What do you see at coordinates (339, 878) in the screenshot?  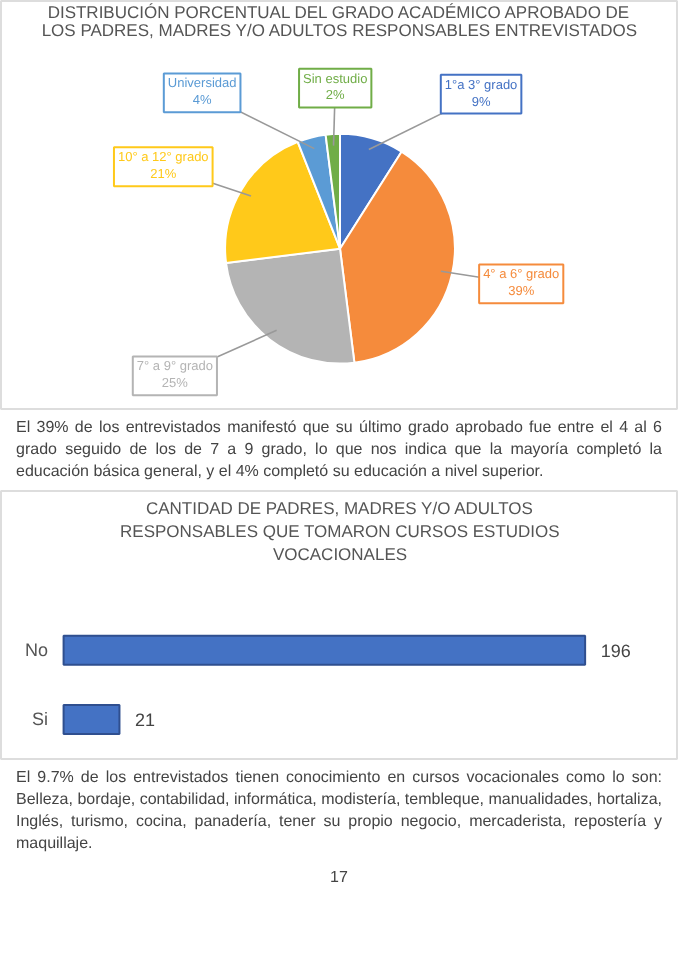 I see `text: 17` at bounding box center [339, 878].